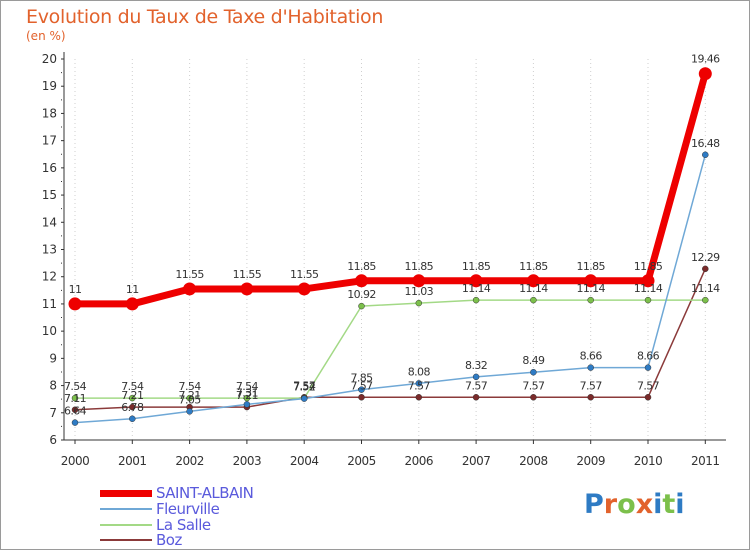 Image resolution: width=750 pixels, height=550 pixels. I want to click on data-label-fleurville: 8.08, so click(419, 371).